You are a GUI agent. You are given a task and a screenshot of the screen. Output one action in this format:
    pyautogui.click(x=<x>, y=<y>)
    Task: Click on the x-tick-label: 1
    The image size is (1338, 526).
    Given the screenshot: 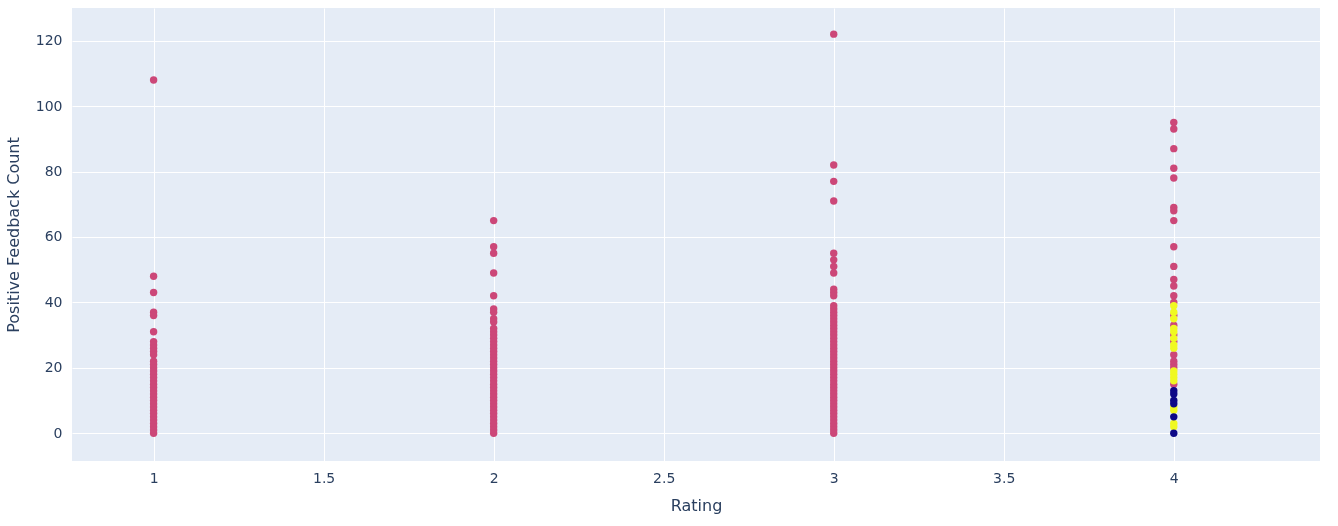 What is the action you would take?
    pyautogui.click(x=154, y=477)
    